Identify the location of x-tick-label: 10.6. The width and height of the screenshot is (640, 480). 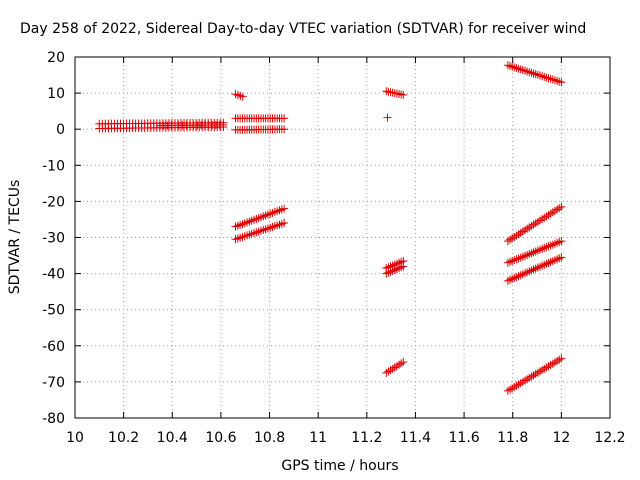
(220, 438).